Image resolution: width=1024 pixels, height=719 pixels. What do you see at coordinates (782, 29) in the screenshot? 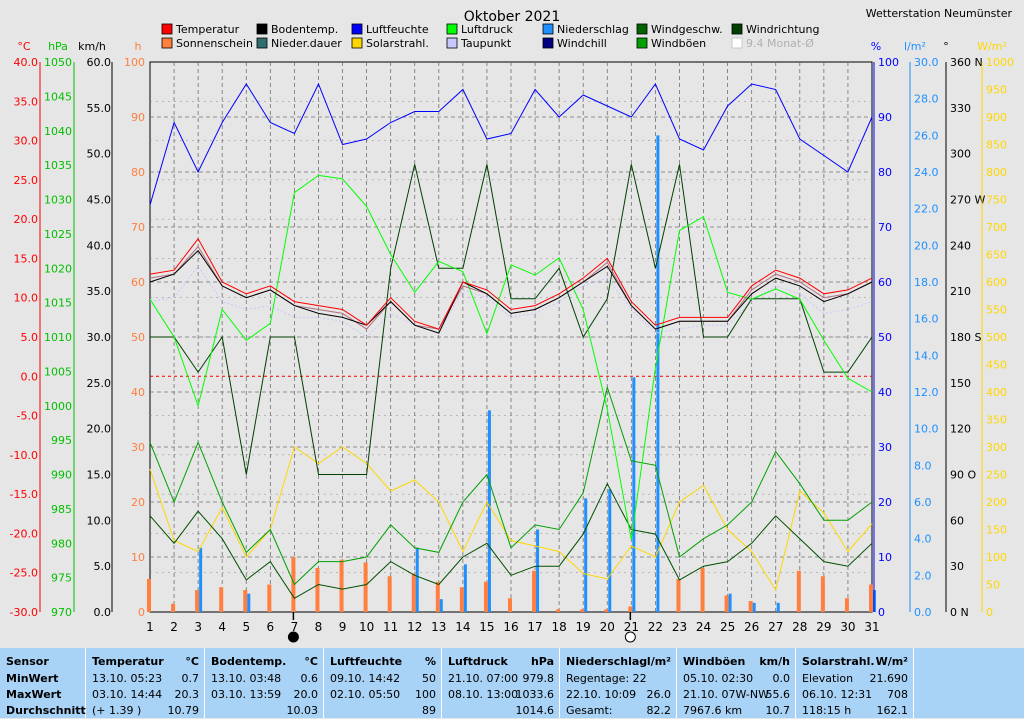
I see `legend-label: Windrichtung` at bounding box center [782, 29].